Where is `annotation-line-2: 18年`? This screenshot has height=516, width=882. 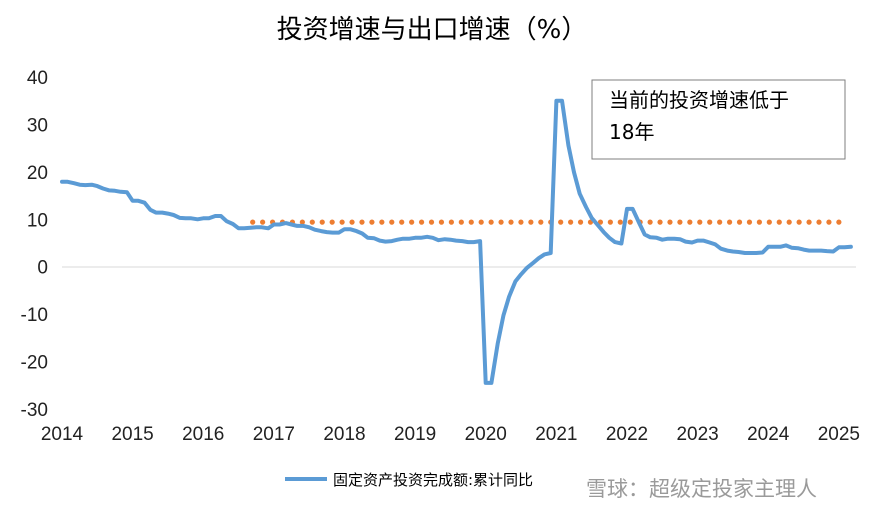
annotation-line-2: 18年 is located at coordinates (631, 132).